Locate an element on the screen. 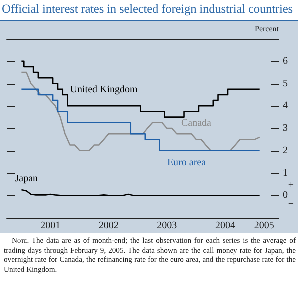  x-tick-label: 2004 is located at coordinates (226, 226).